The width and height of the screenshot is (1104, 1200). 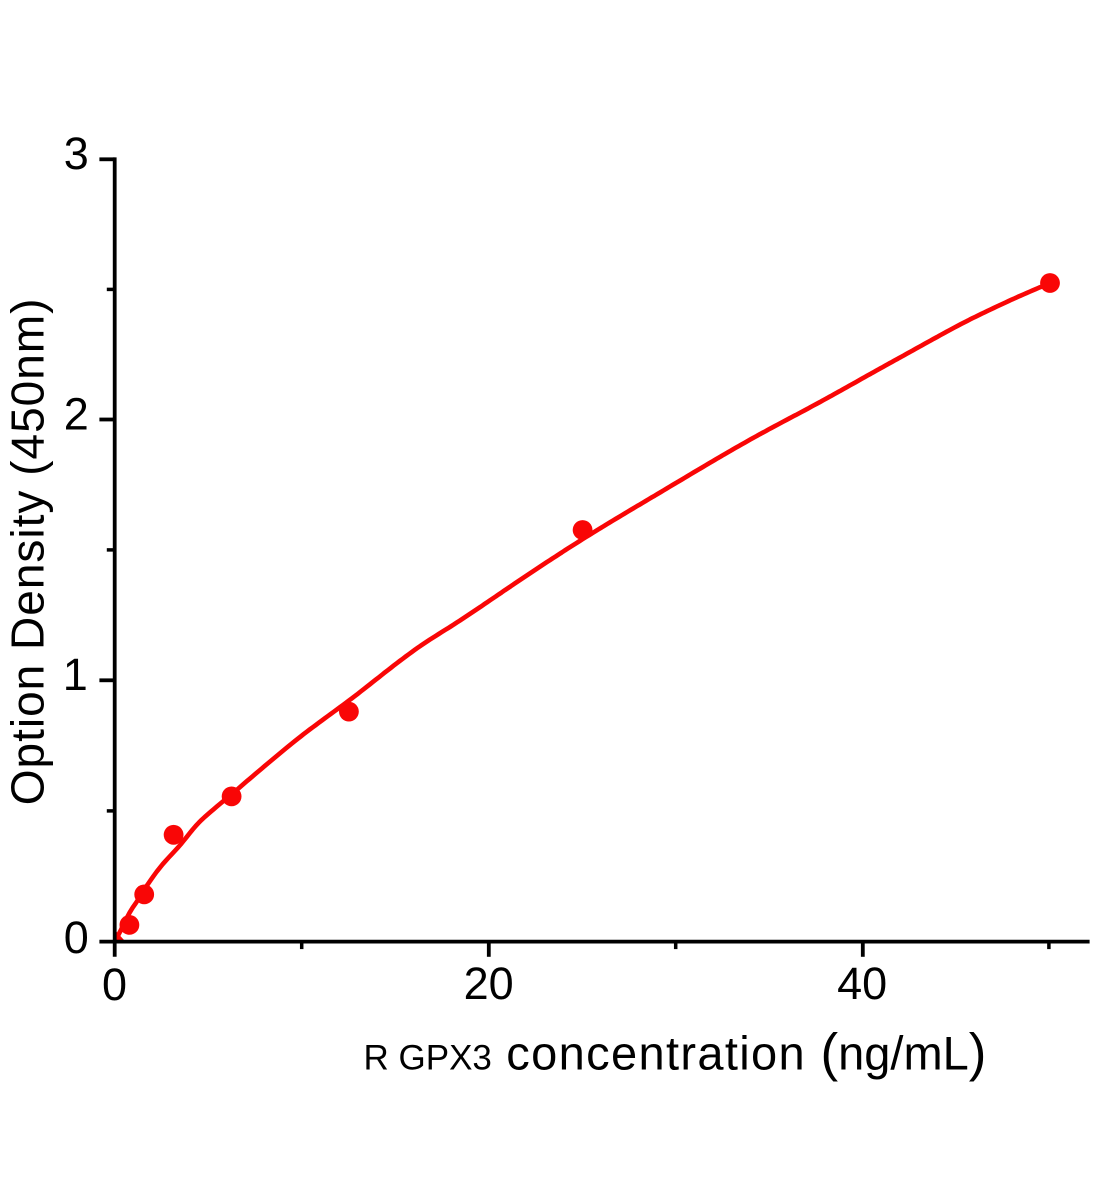 I want to click on svg-text: Option Density (450nm), so click(x=28, y=552).